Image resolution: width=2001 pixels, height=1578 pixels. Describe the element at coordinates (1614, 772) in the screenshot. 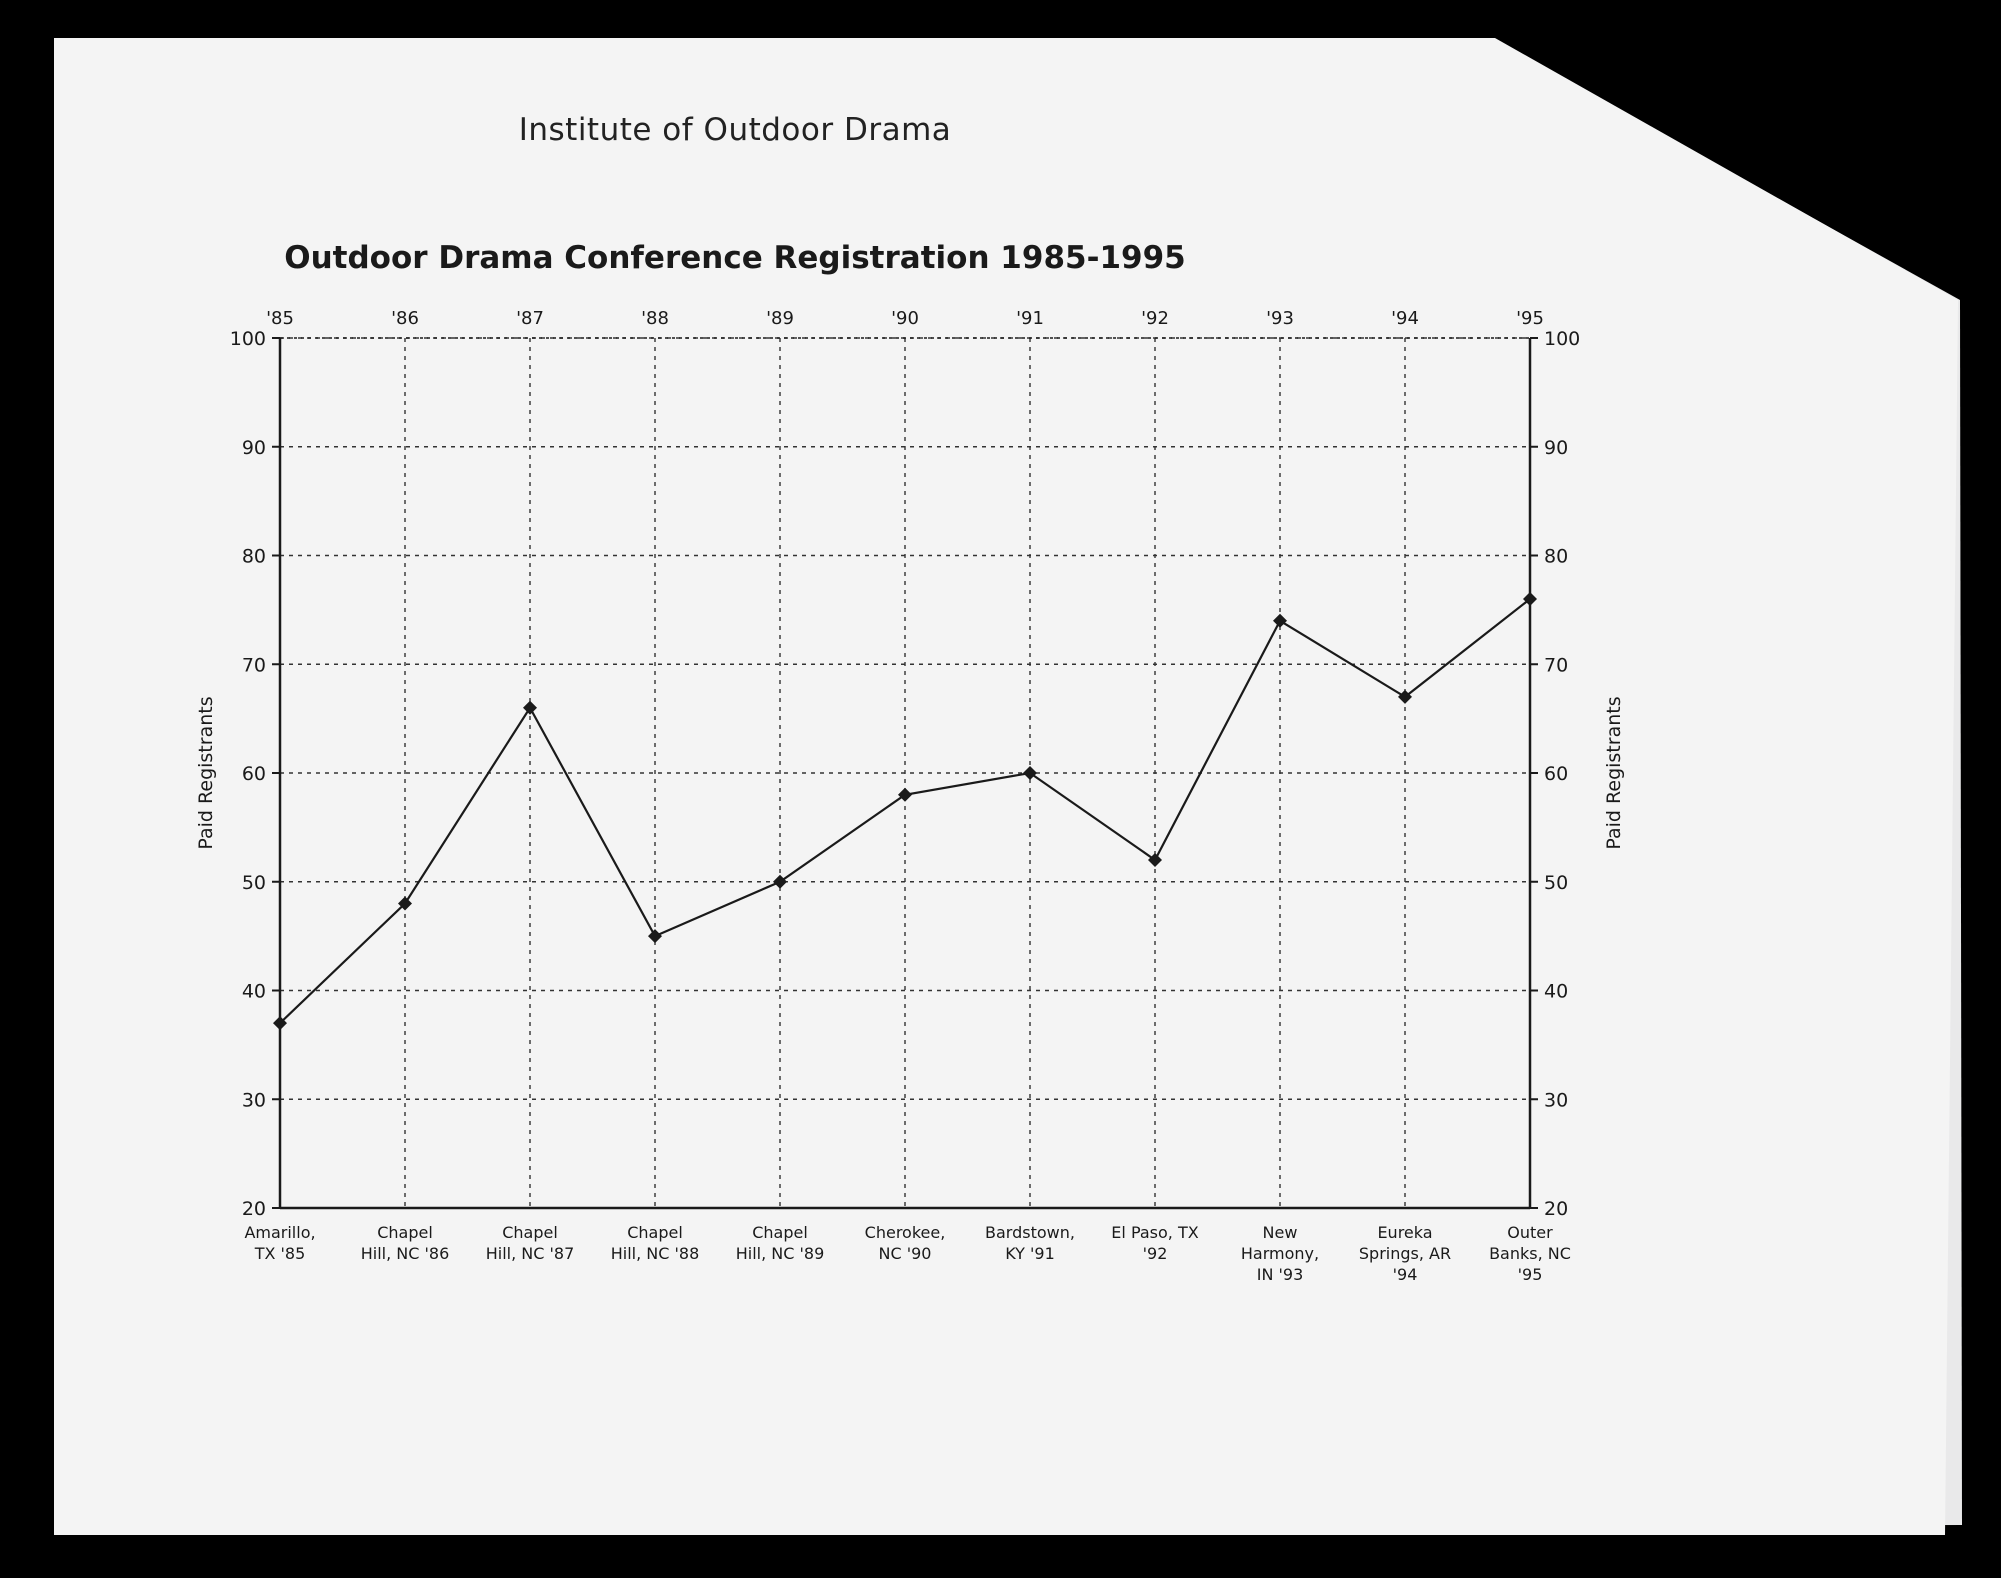

I see `y-axis-label-right: Paid Registrants` at that location.